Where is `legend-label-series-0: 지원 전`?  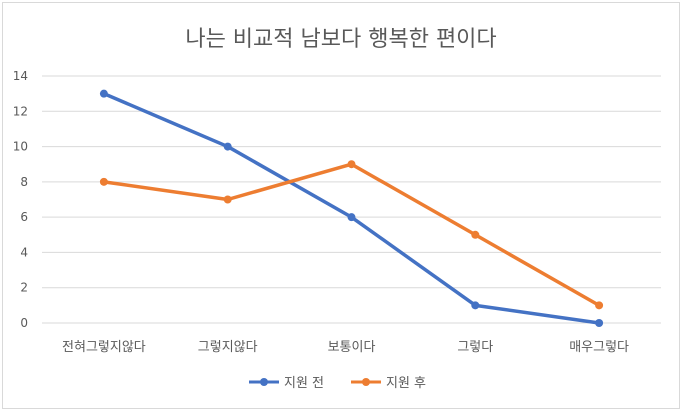 legend-label-series-0: 지원 전 is located at coordinates (304, 383).